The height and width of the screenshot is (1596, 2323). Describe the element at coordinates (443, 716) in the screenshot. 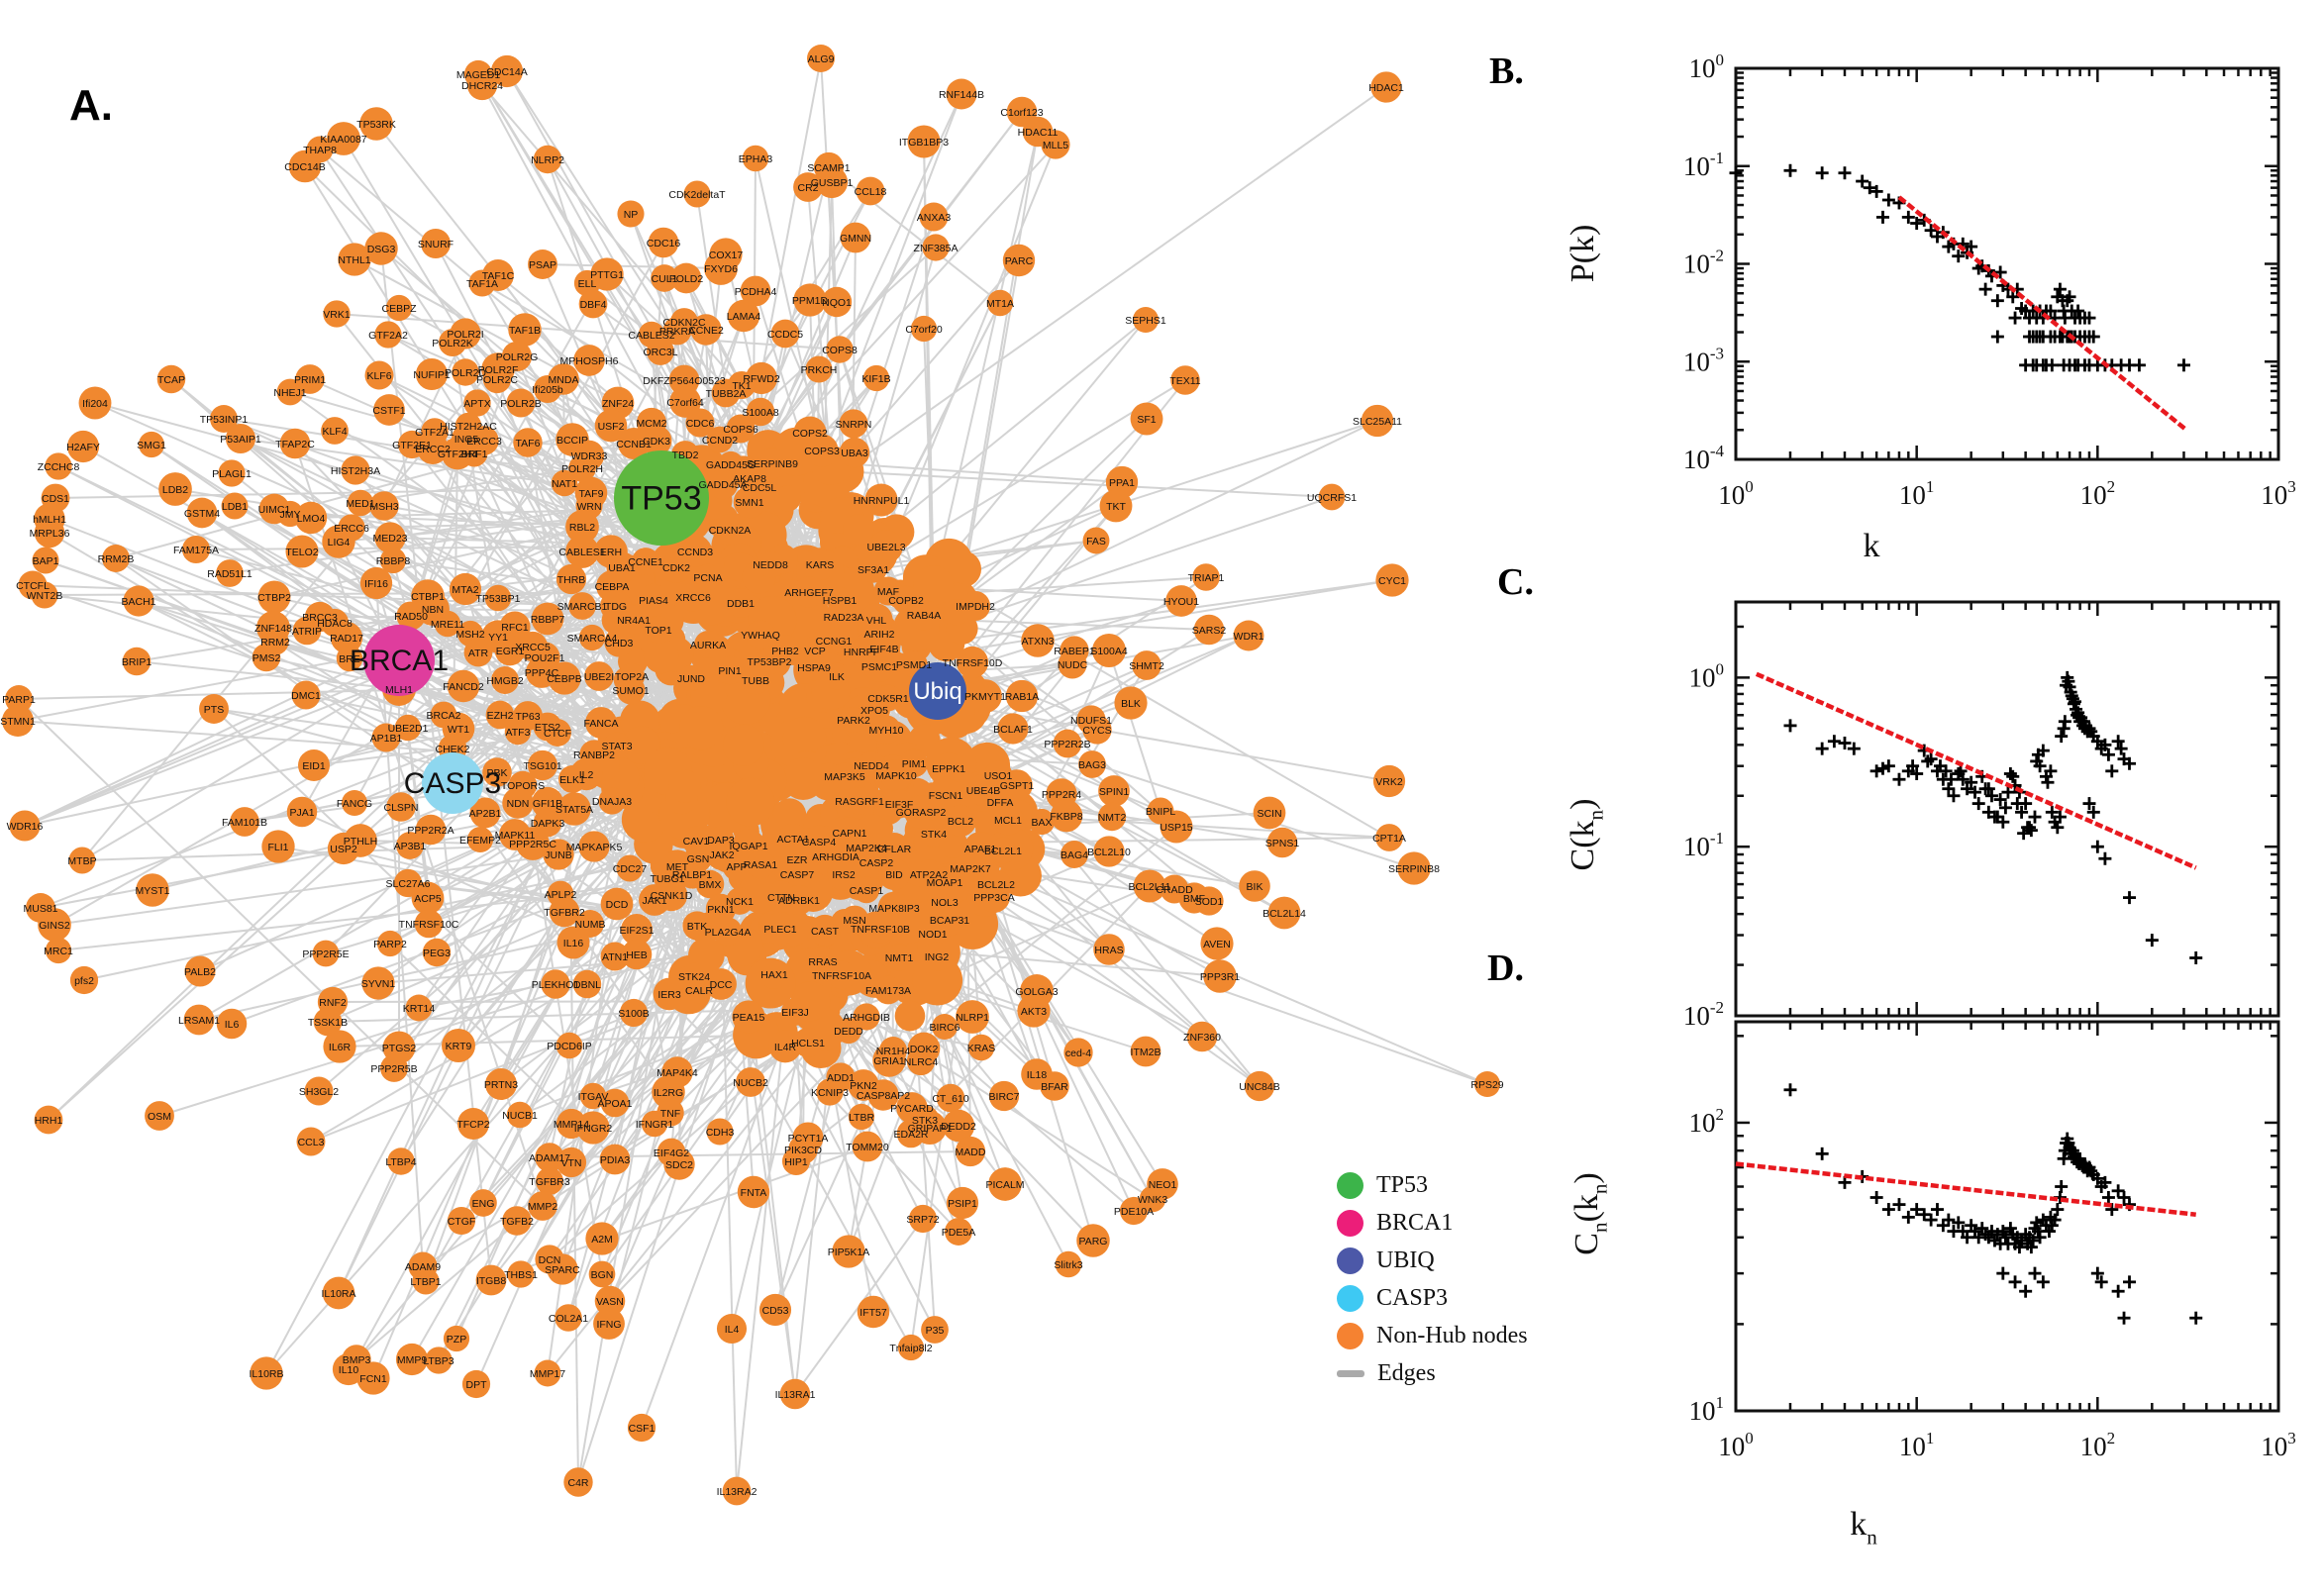

I see `svg-text: BRCA2` at that location.